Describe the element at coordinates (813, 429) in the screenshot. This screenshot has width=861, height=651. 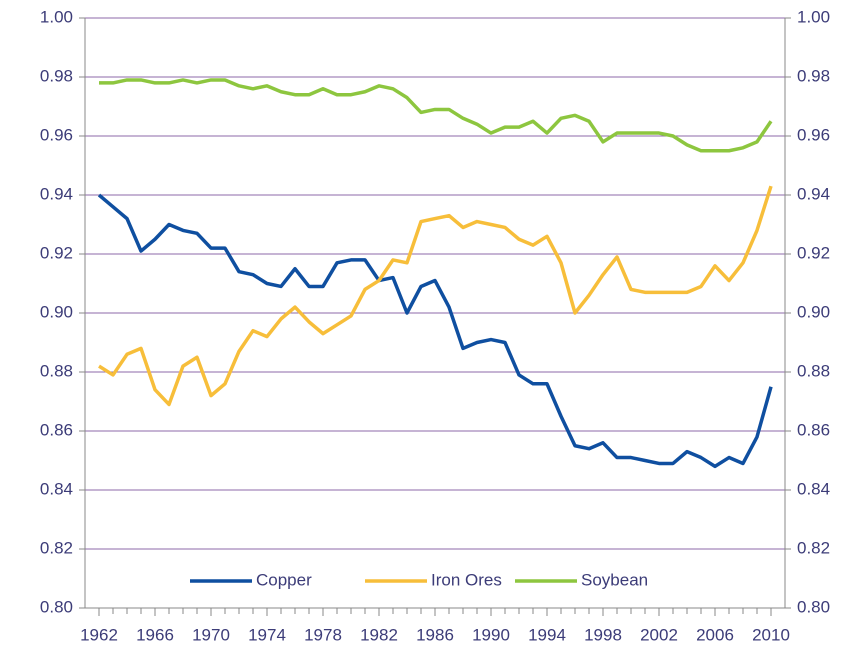
I see `y2-tick-label: 0.86` at that location.